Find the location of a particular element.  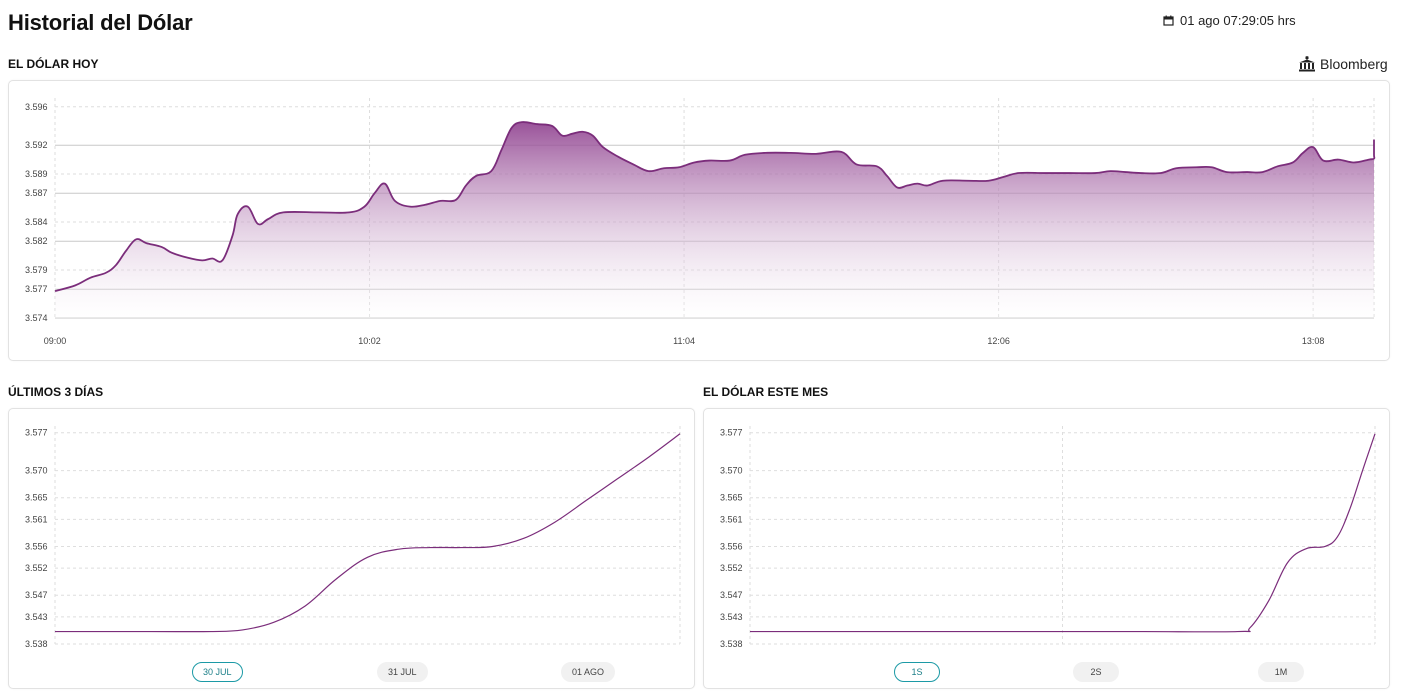

range-button-31-jul: 31 JUL is located at coordinates (402, 672).